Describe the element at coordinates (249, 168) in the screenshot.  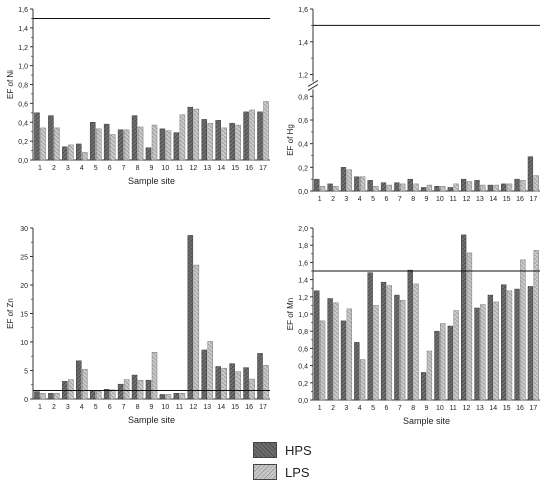
I see `ni-x-tick-label: 16` at that location.